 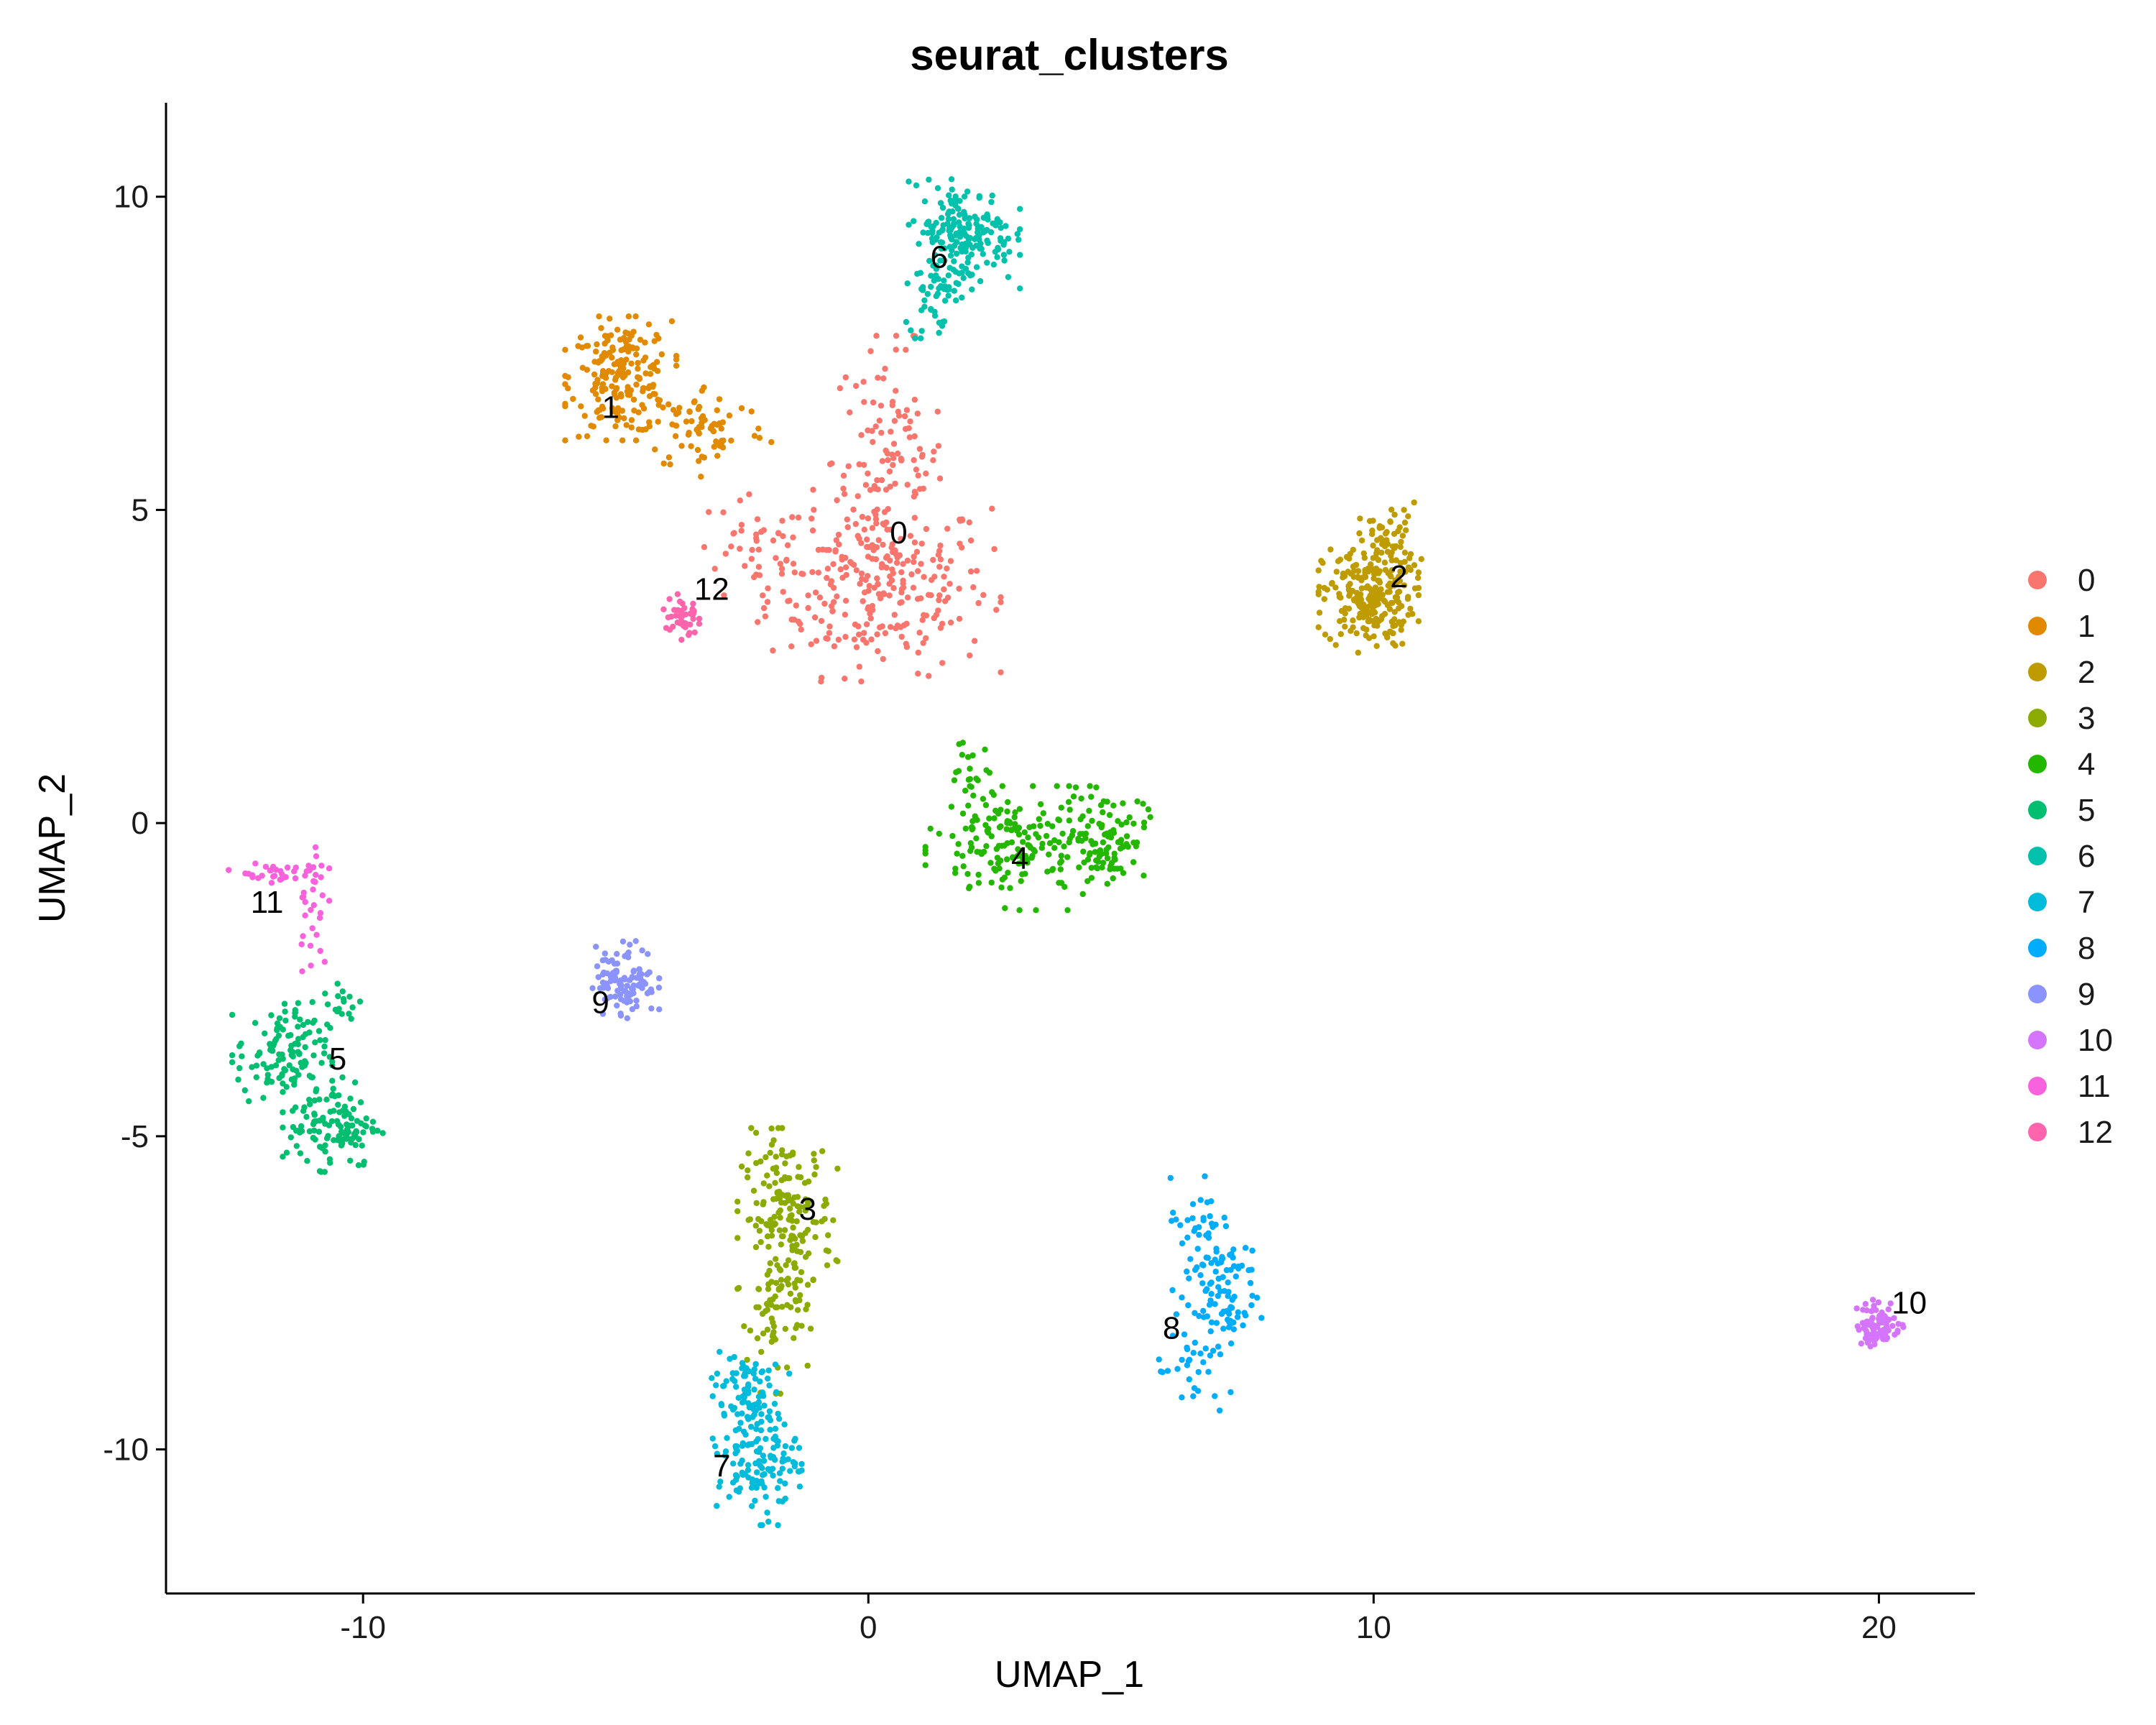 What do you see at coordinates (610, 408) in the screenshot?
I see `cluster-label-1: 1` at bounding box center [610, 408].